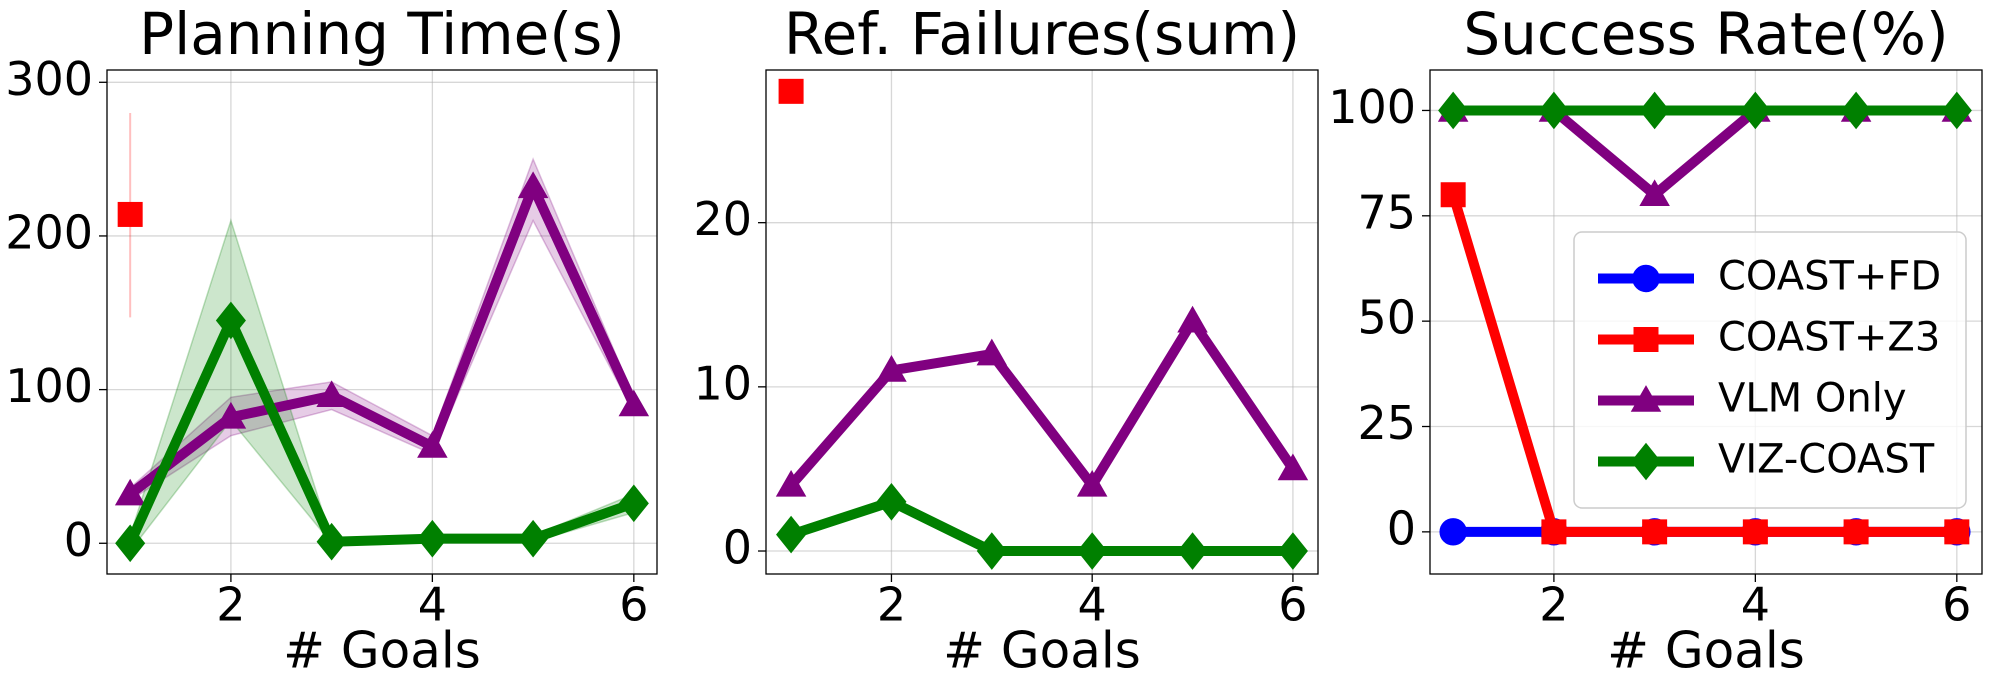 The width and height of the screenshot is (1990, 690). What do you see at coordinates (49, 232) in the screenshot?
I see `y-tick-label: 200` at bounding box center [49, 232].